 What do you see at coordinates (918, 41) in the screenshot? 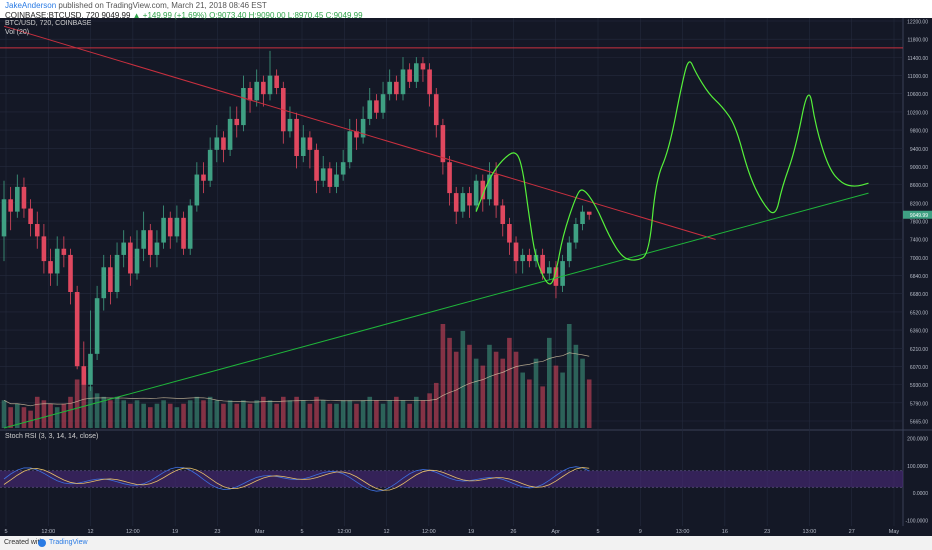
I see `price-tick-label: 11800.00` at bounding box center [918, 41].